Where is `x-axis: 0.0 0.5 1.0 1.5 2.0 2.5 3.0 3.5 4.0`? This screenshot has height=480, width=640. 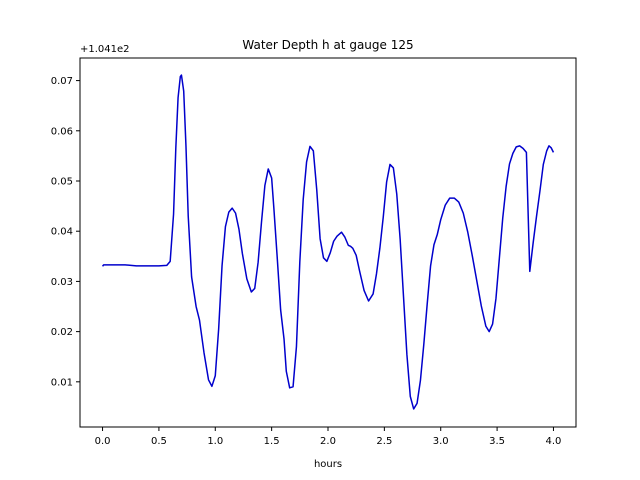 x-axis: 0.0 0.5 1.0 1.5 2.0 2.5 3.0 3.5 4.0 is located at coordinates (328, 437).